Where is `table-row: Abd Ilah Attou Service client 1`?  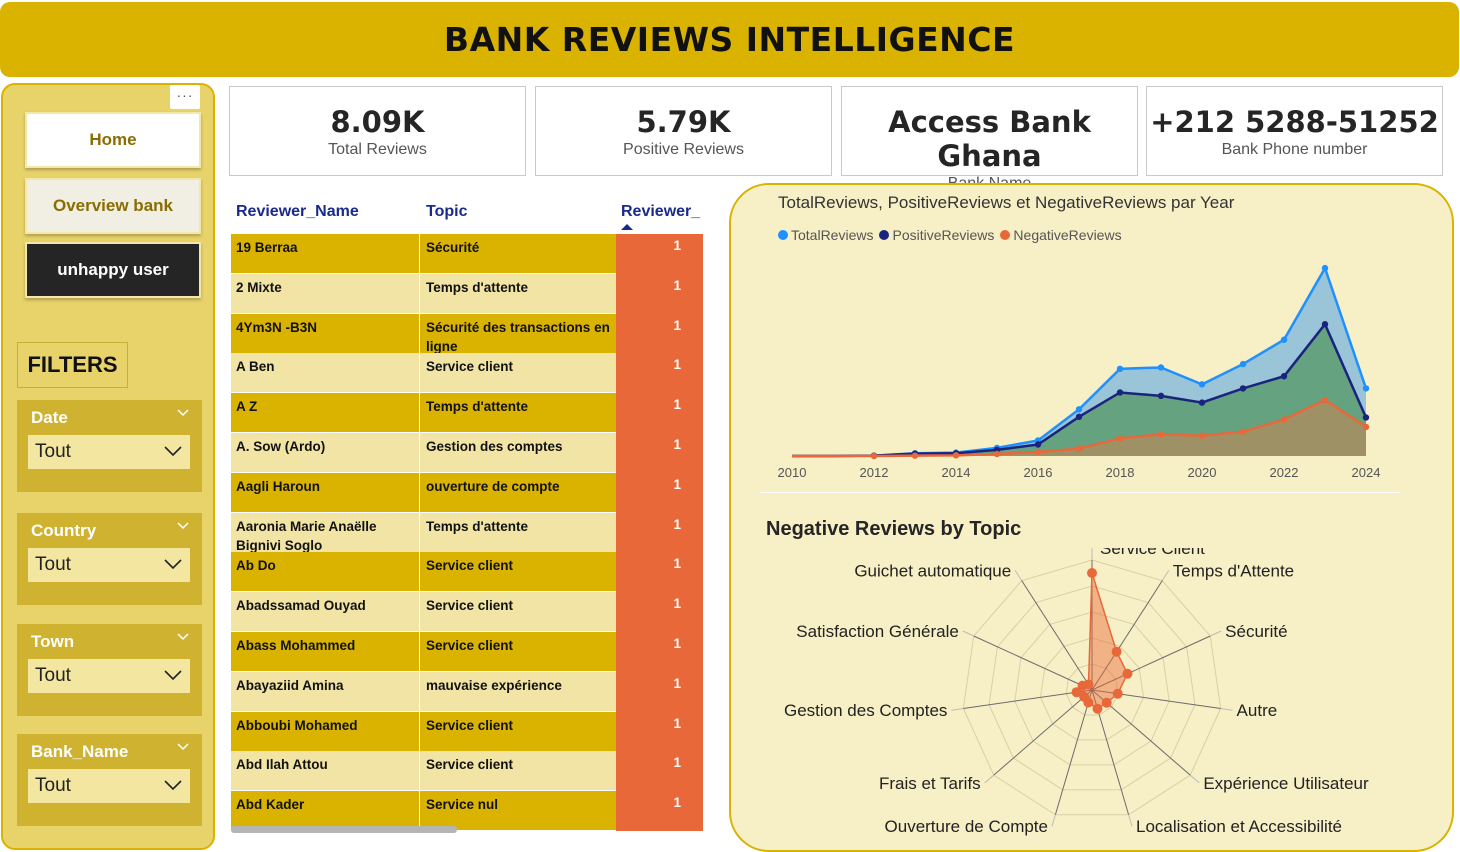
table-row: Abd Ilah Attou Service client 1 is located at coordinates (467, 771).